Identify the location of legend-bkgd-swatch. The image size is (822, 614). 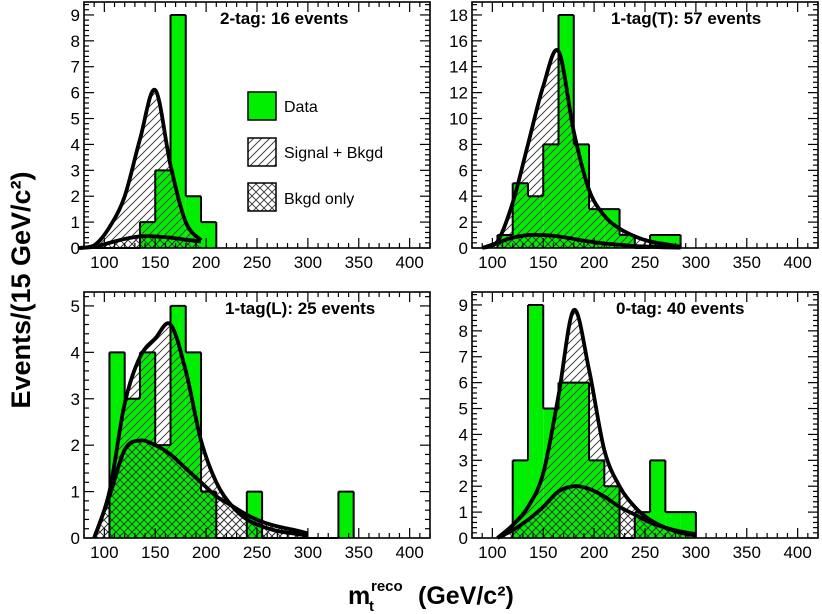
(262, 197).